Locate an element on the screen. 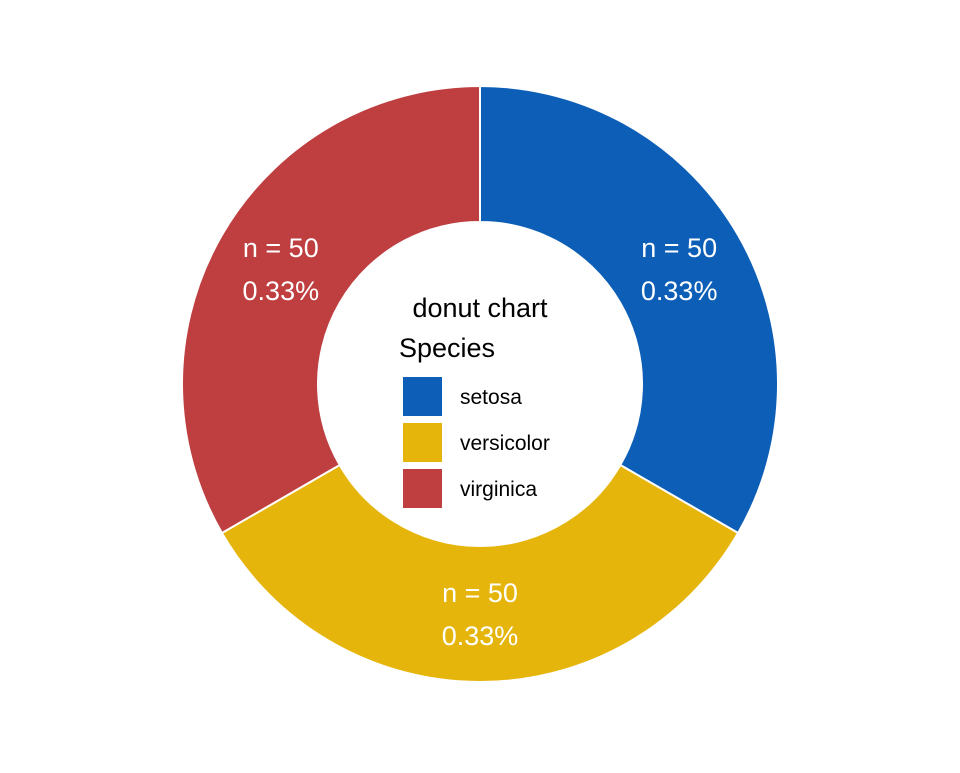  slice-count-label-virginica: n = 50 is located at coordinates (281, 248).